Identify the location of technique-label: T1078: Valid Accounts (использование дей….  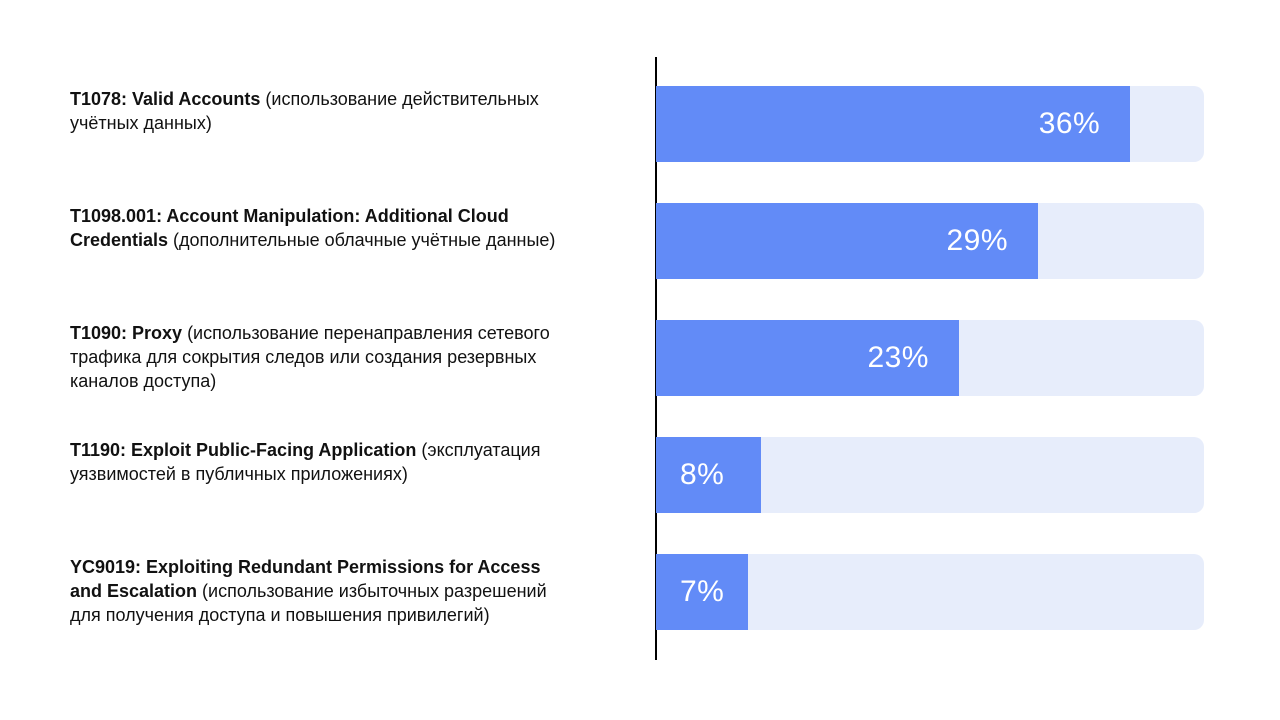
(328, 110).